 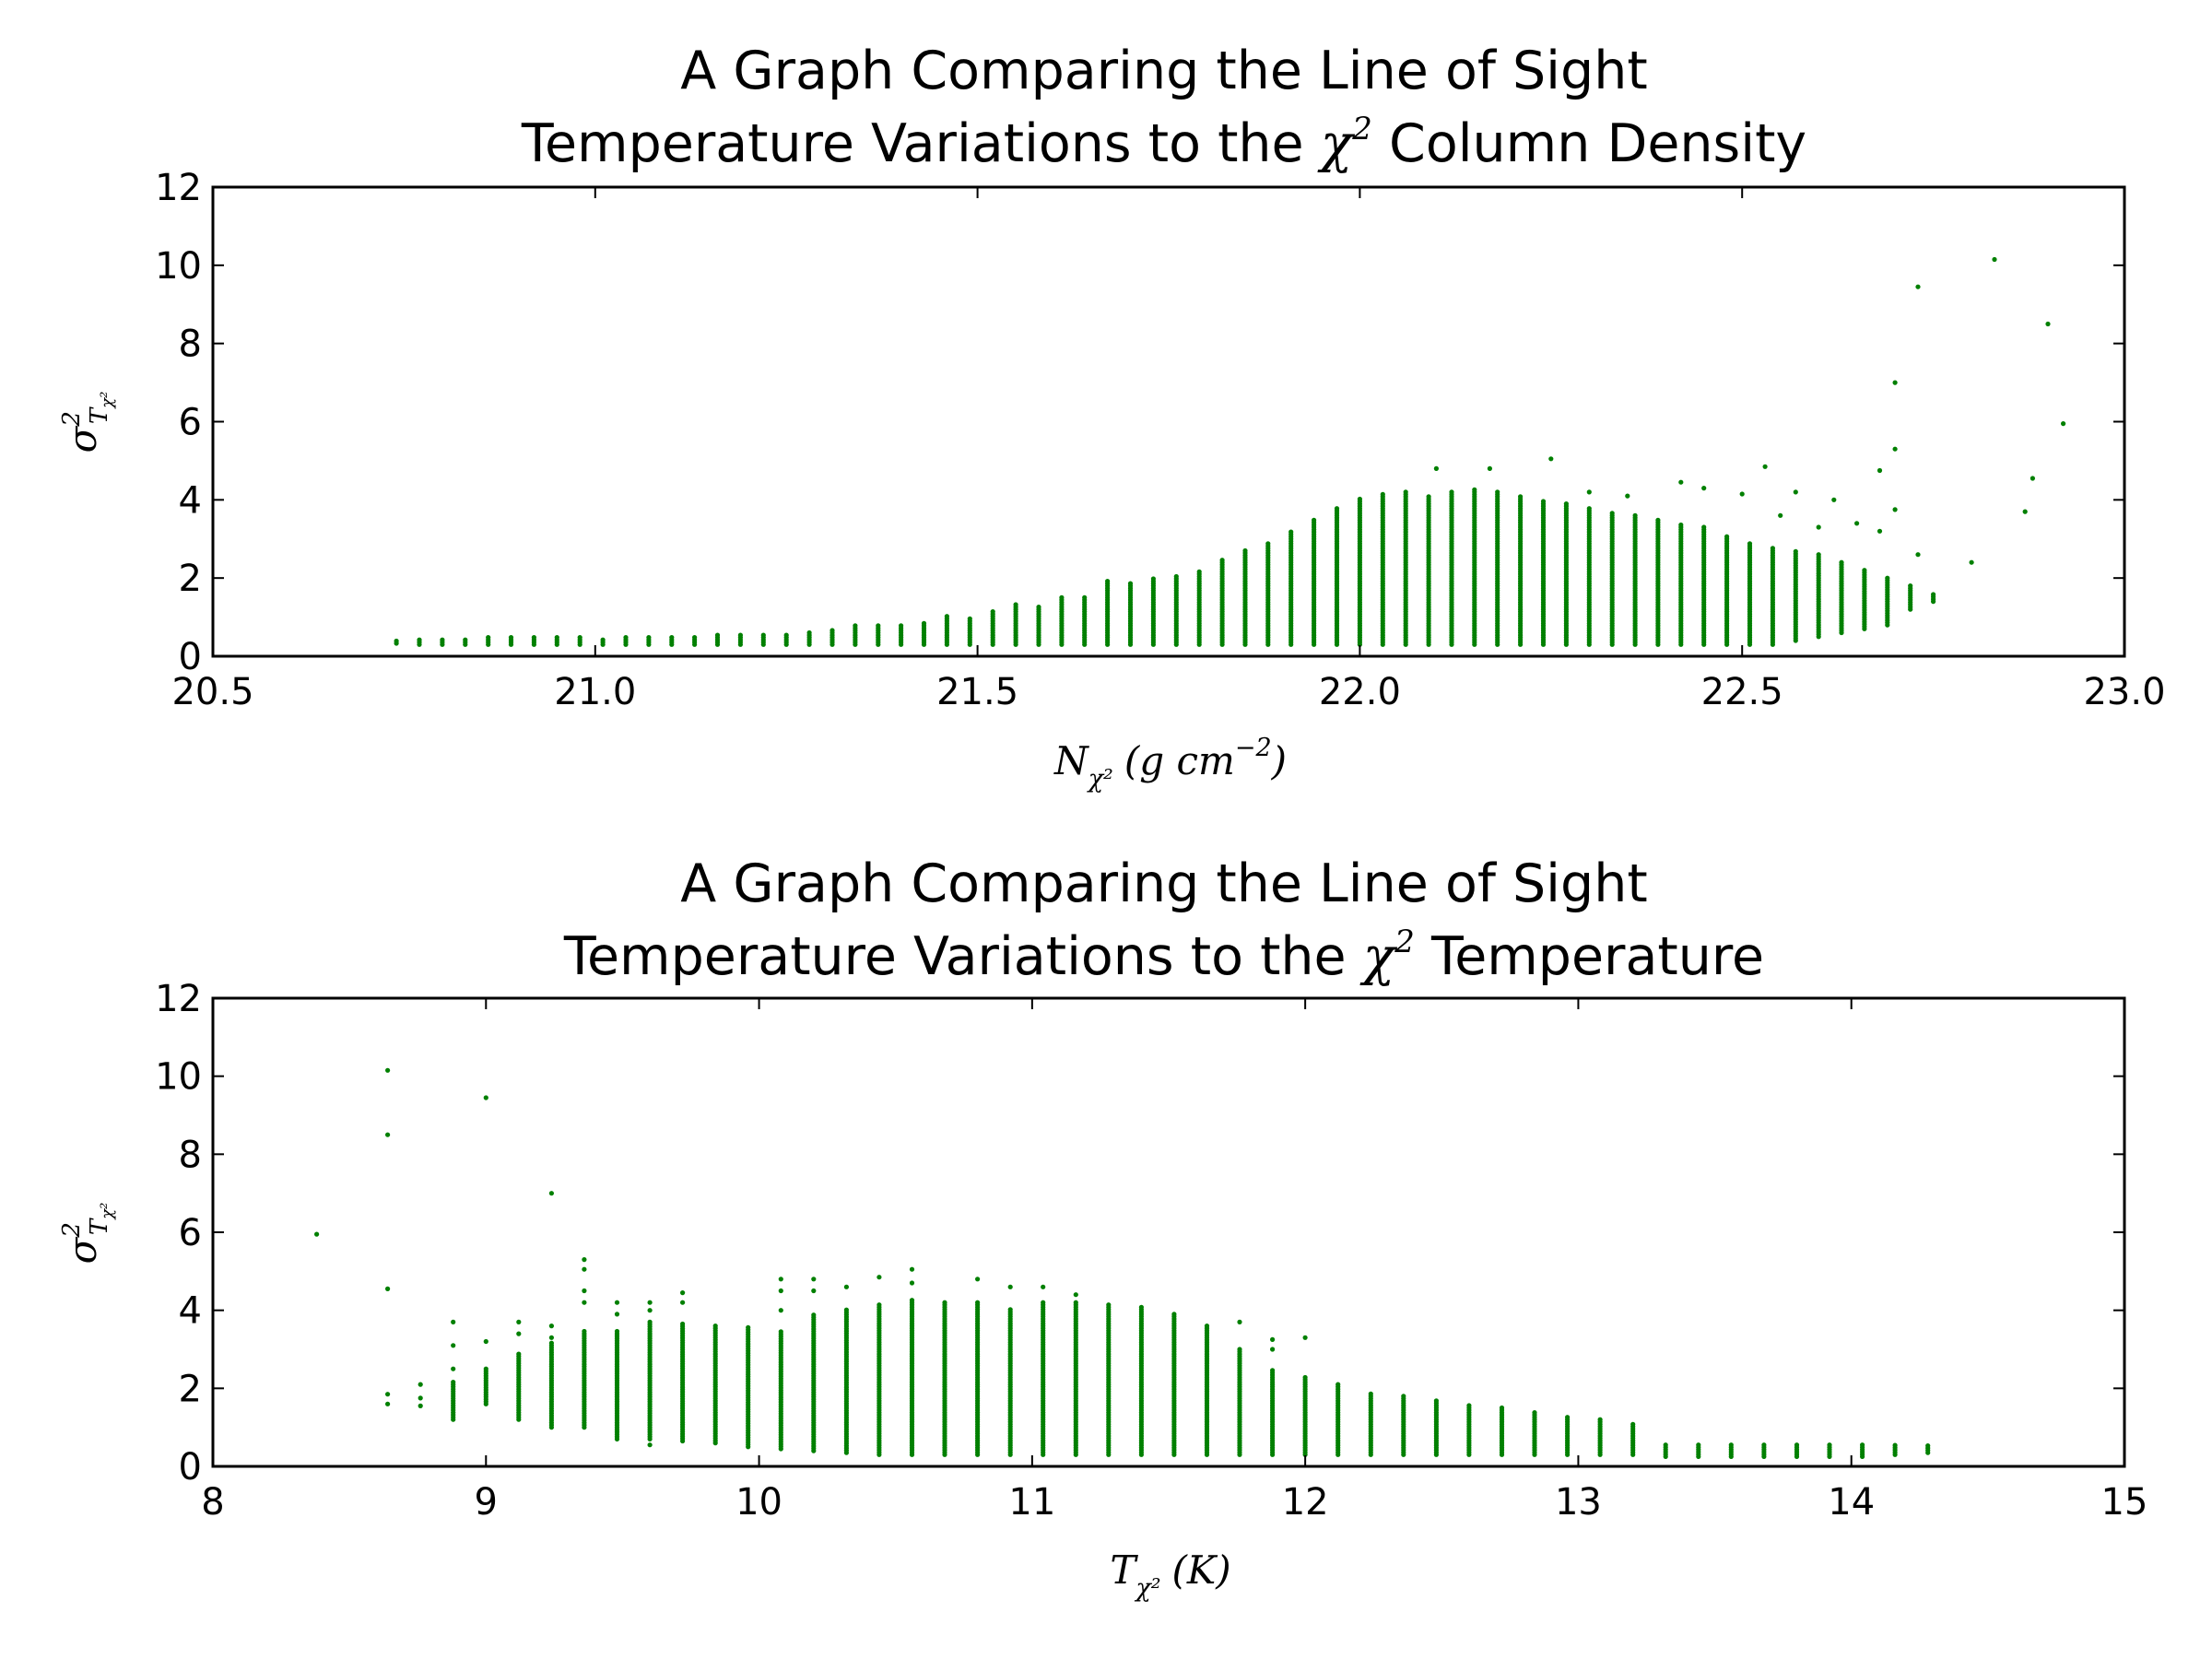 I want to click on top-x-tick-label: 23.0, so click(x=2124, y=692).